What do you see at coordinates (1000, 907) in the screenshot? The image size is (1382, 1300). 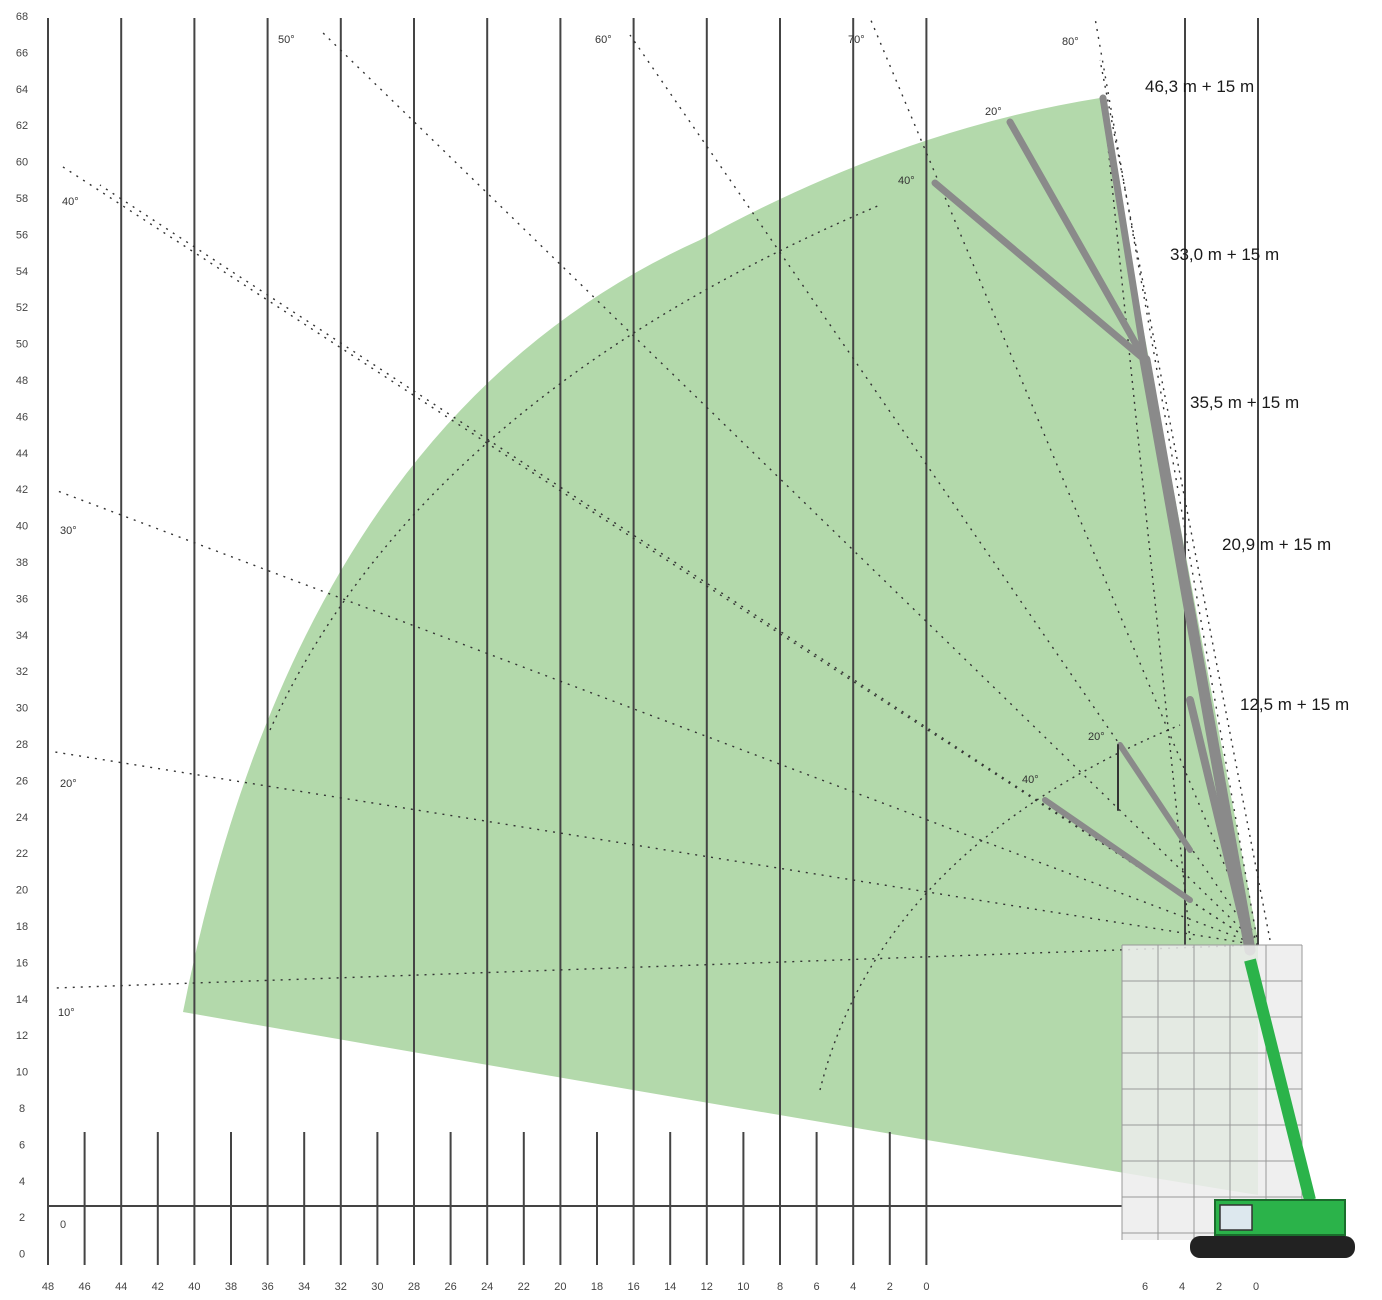 I see `arc-inner` at bounding box center [1000, 907].